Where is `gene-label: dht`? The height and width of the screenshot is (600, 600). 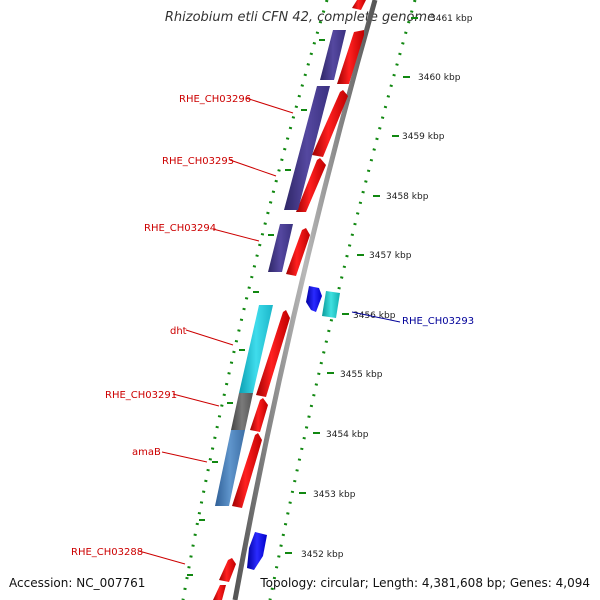 gene-label: dht is located at coordinates (178, 331).